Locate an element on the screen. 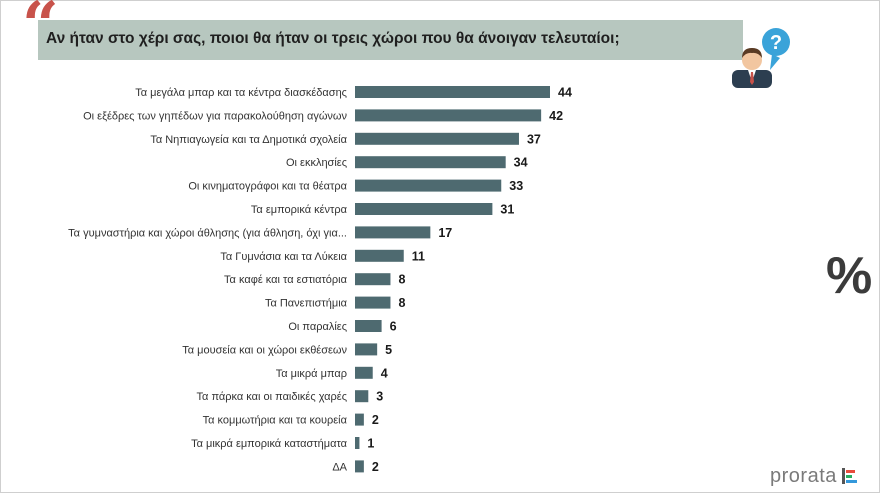 This screenshot has height=493, width=880. value-label: 33 is located at coordinates (516, 186).